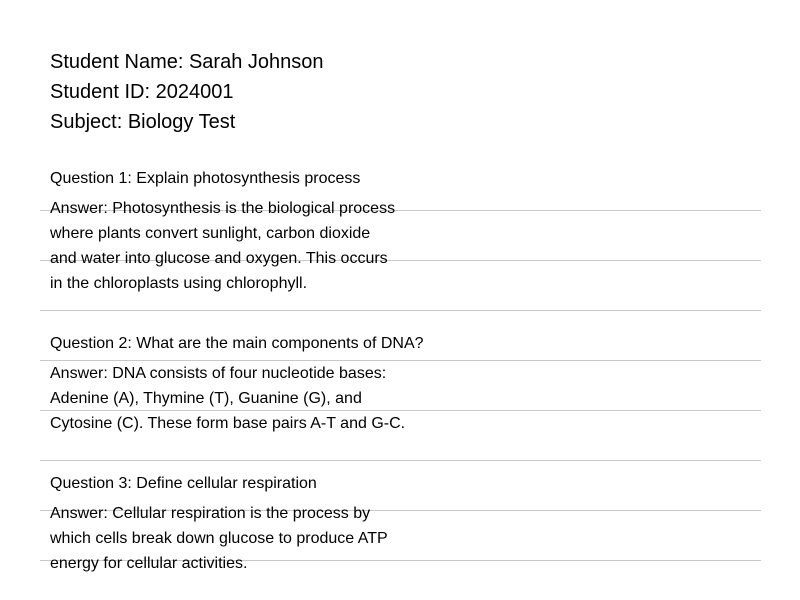 Image resolution: width=800 pixels, height=600 pixels. I want to click on student-id: Student ID: 2024001, so click(142, 92).